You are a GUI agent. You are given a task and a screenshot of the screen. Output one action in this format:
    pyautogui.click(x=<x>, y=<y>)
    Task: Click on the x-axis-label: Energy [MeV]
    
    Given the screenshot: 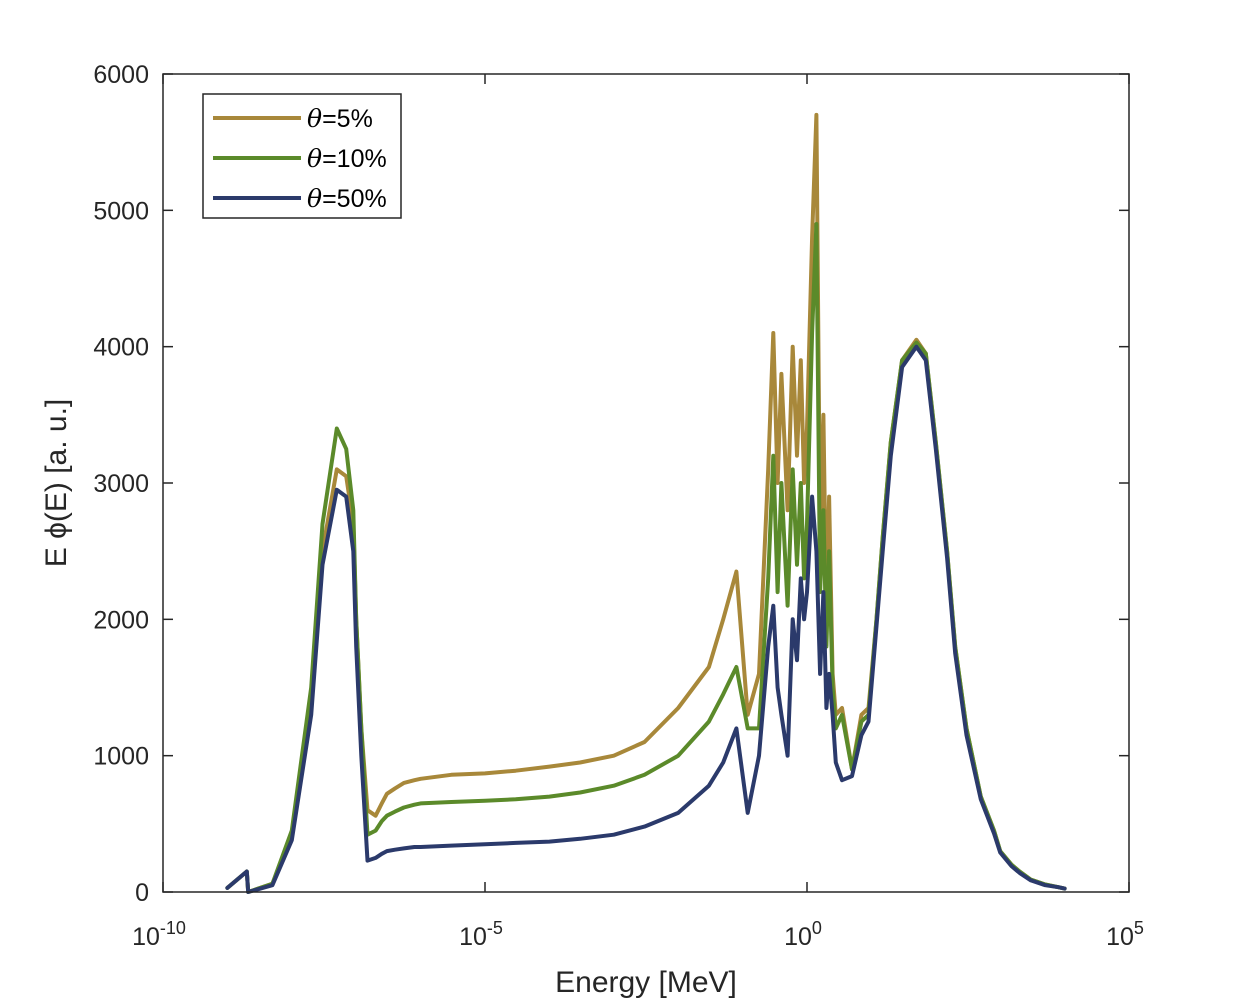 What is the action you would take?
    pyautogui.click(x=646, y=982)
    